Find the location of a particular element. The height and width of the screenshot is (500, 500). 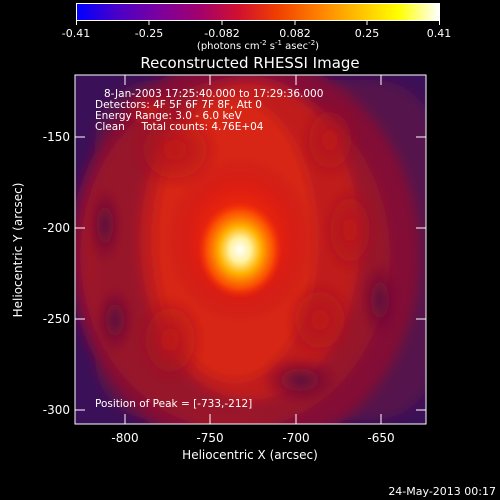

energy-range-text: Energy Range: 3.0 - 6.0 keV is located at coordinates (169, 116).